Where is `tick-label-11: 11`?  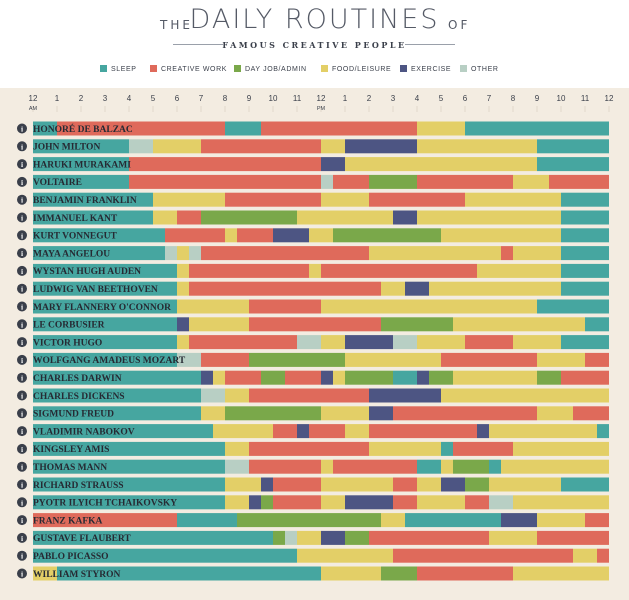
tick-label-11: 11 is located at coordinates (297, 98).